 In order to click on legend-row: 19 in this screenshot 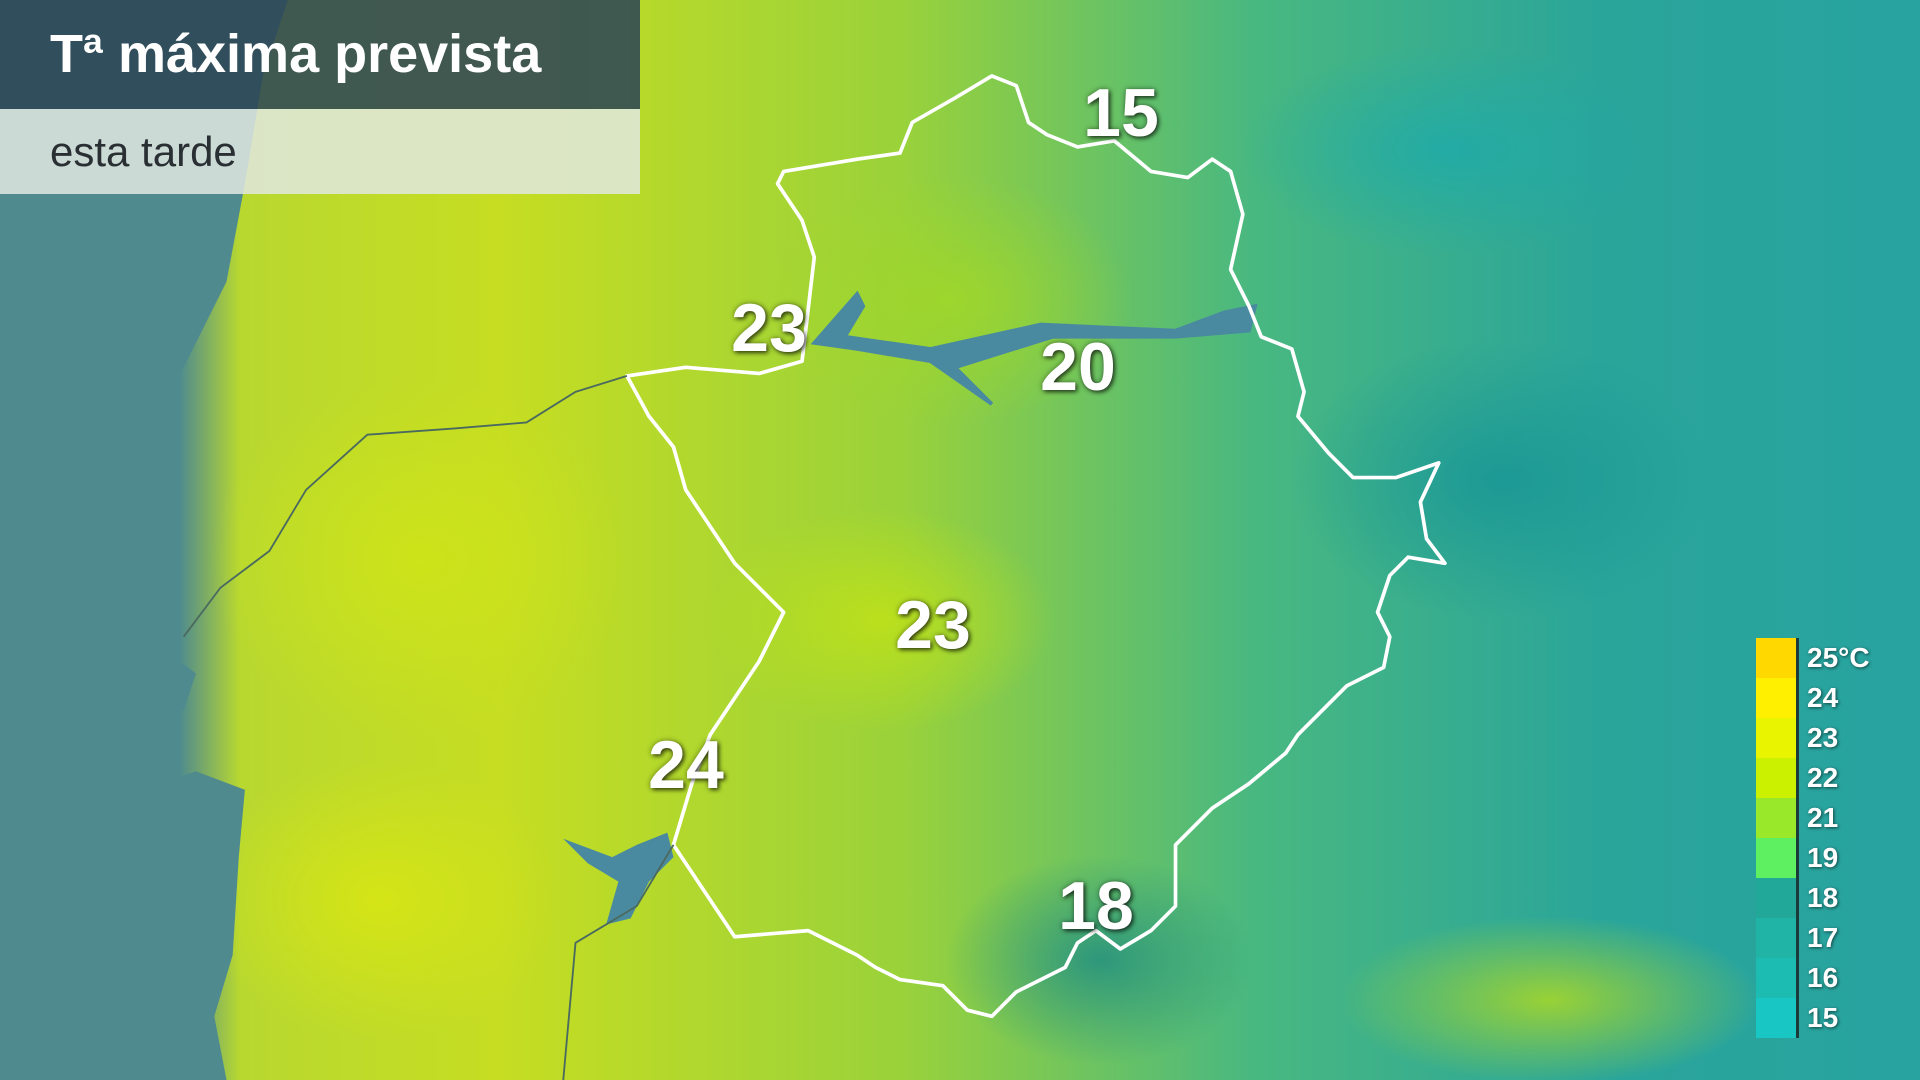, I will do `click(1813, 858)`.